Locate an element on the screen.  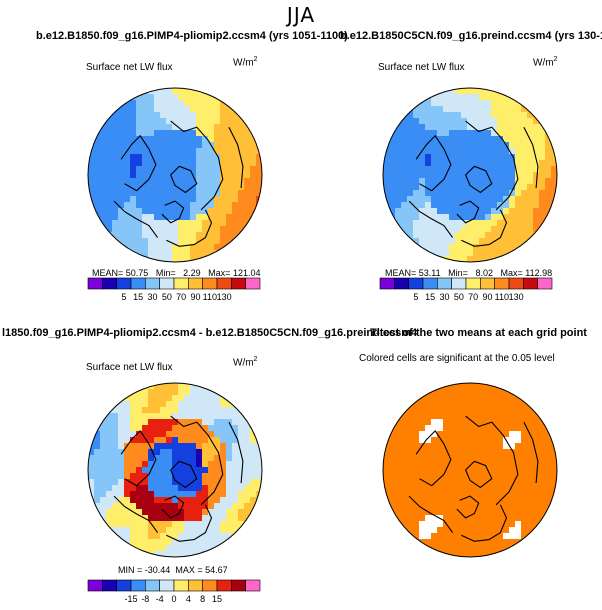
colorbar-tick-label: 0 is located at coordinates (173, 599).